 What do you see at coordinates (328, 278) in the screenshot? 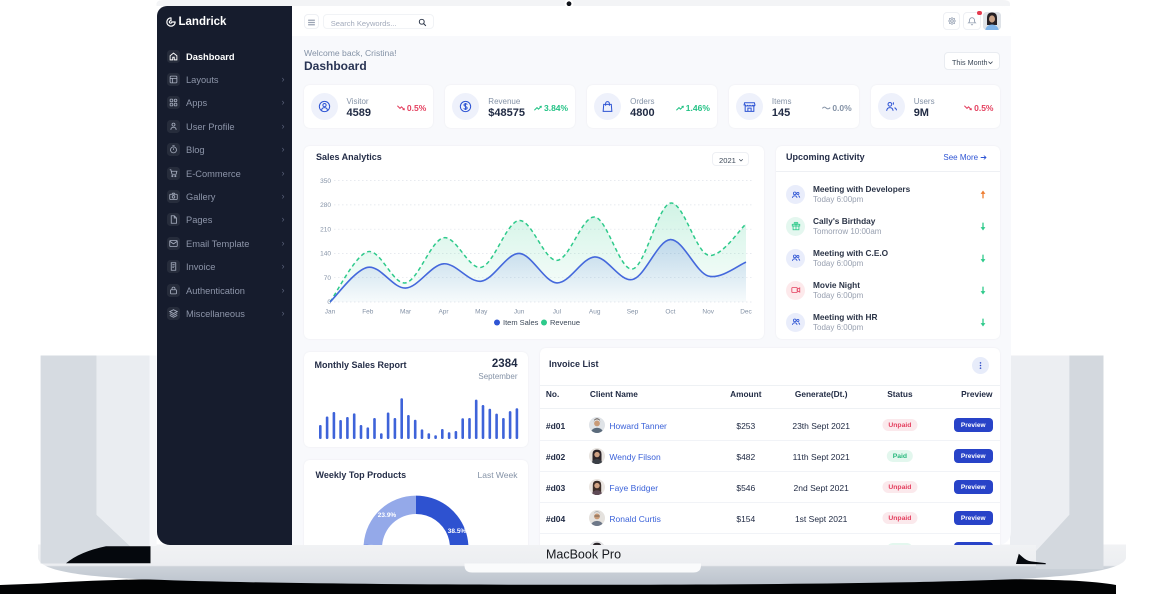
I see `svg-text: 70` at bounding box center [328, 278].